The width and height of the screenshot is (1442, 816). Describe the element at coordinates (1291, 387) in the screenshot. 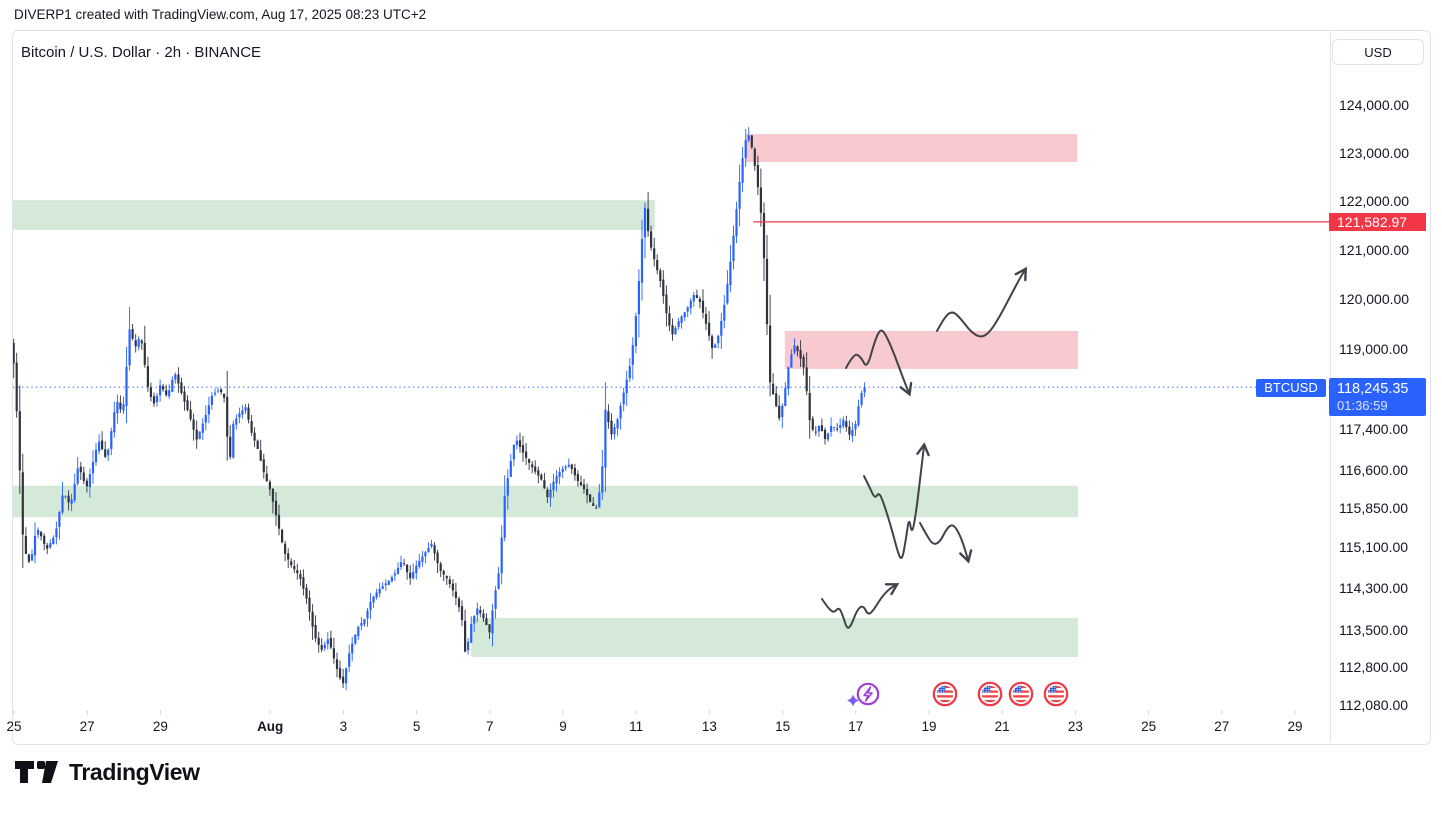

I see `symbol-price-tag: BTCUSD` at that location.